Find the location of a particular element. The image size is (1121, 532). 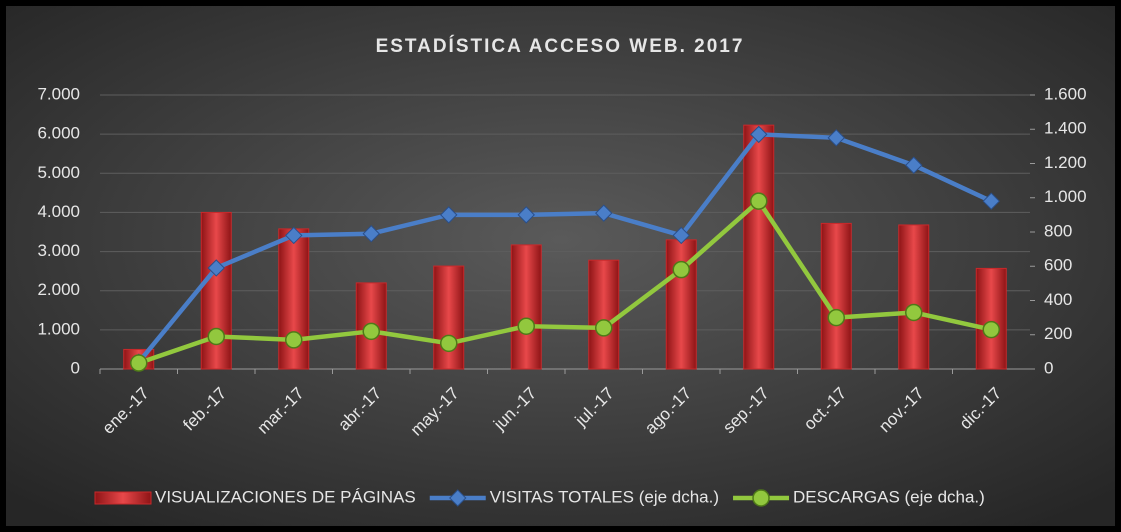

y2-tick-label: 1.200 is located at coordinates (1065, 162).